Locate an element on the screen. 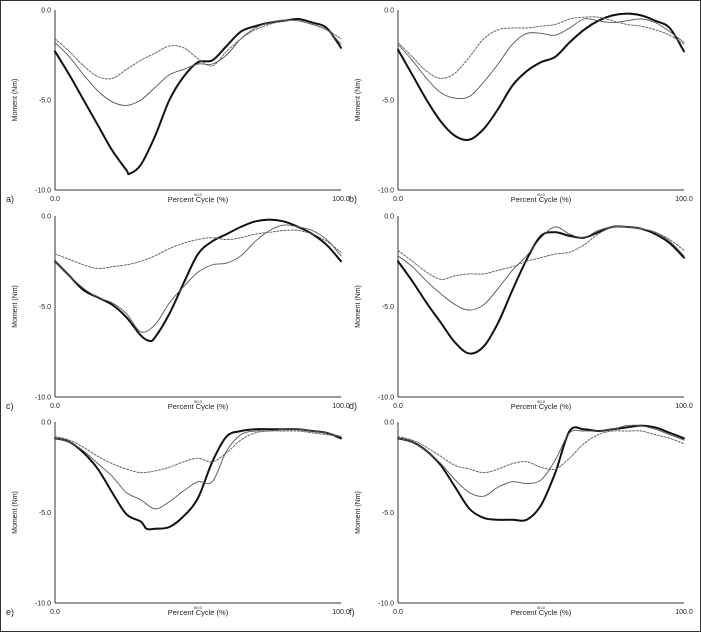 The width and height of the screenshot is (701, 632). panel-label: e) is located at coordinates (10, 612).